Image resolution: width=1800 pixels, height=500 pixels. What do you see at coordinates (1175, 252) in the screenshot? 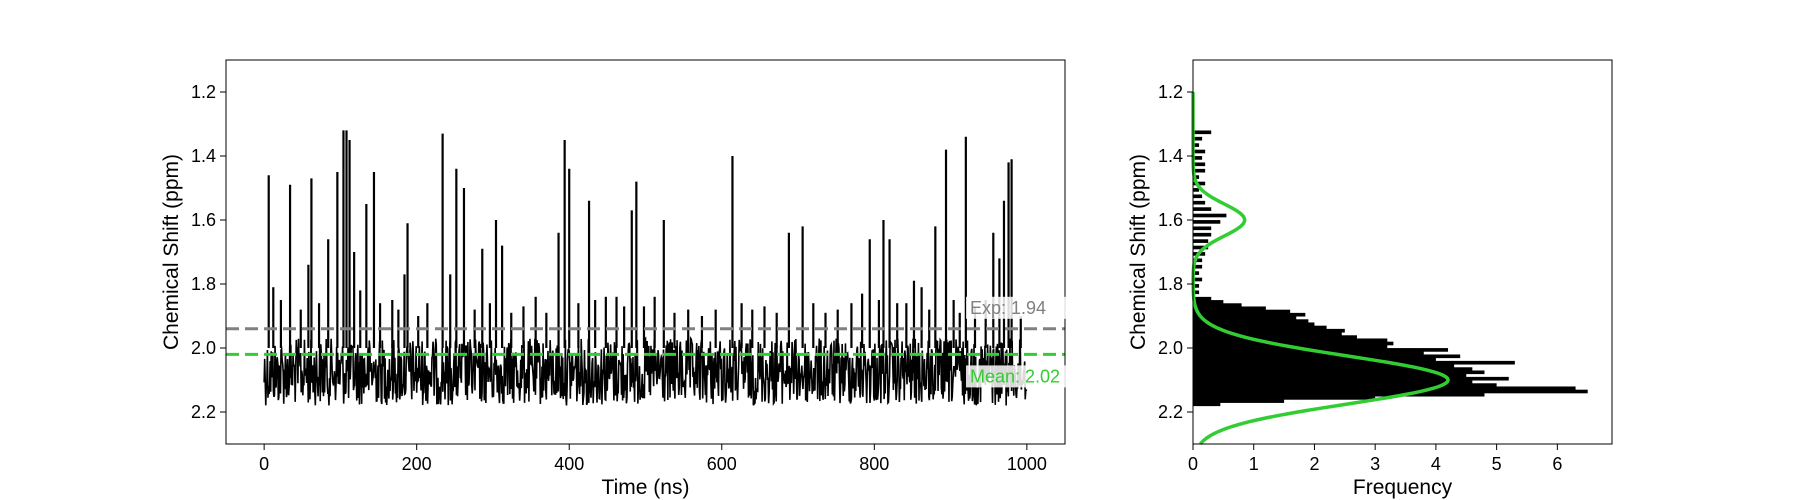
I see `histogram-y-ticks: 1.2 1.4 1.6 1.8 2.0 2.2` at bounding box center [1175, 252].